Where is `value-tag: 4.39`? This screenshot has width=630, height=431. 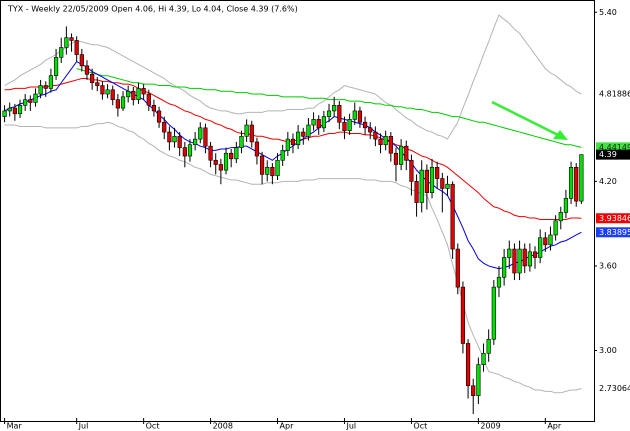 value-tag: 4.39 is located at coordinates (608, 154).